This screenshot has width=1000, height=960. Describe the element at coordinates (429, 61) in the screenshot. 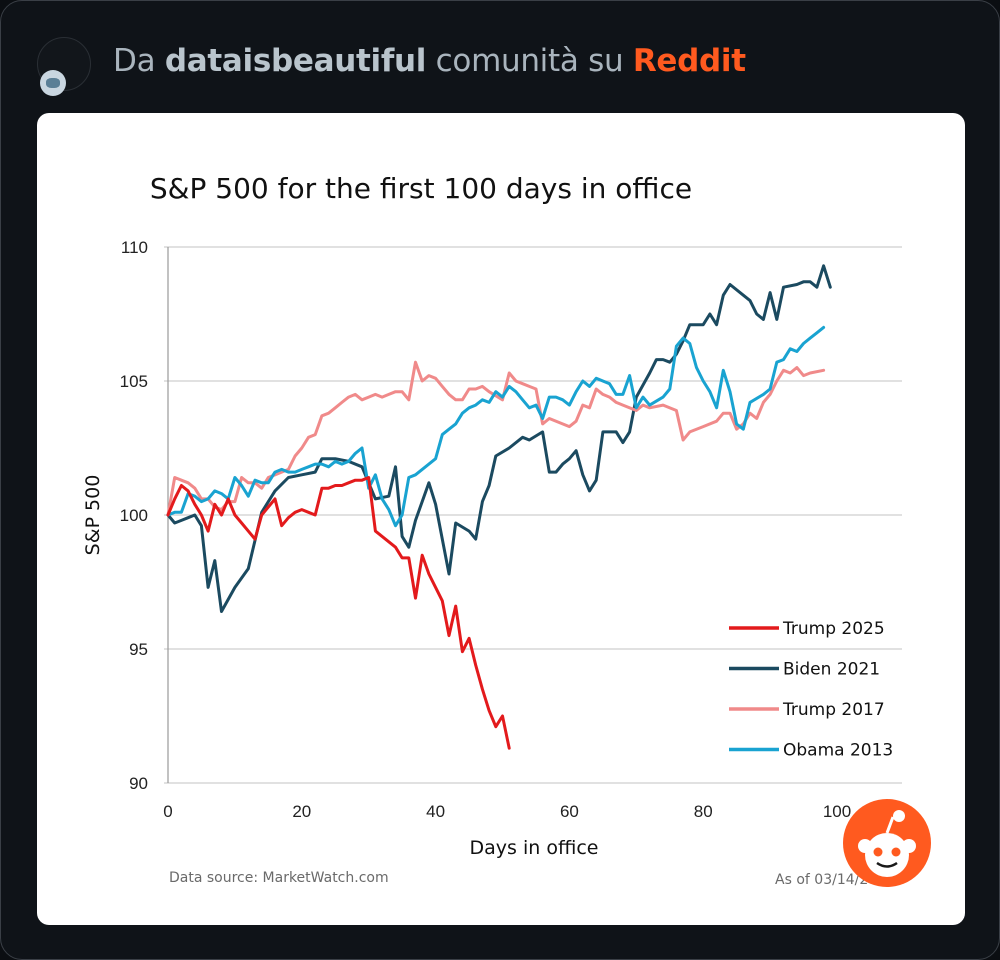

I see `source-line: Da dataisbeautiful comunità su Reddit` at that location.